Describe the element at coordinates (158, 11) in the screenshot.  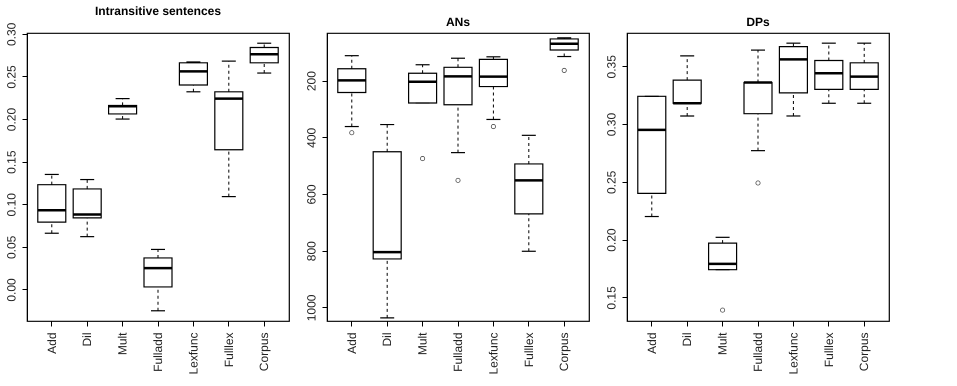
I see `chart-title: Intransitive sentences` at that location.